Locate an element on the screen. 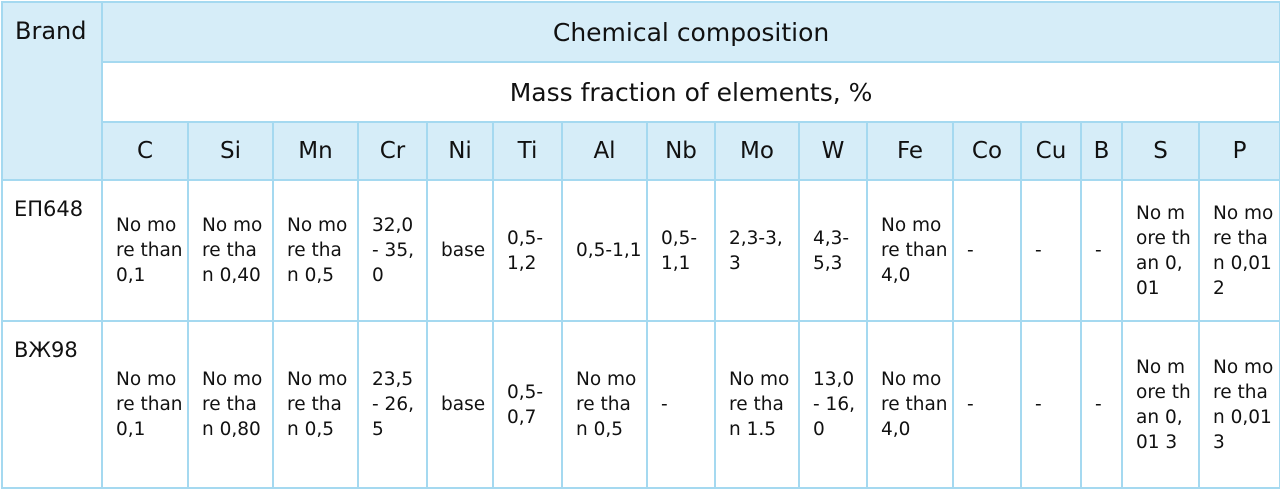 The height and width of the screenshot is (489, 1280). value-cell: No more than 0,40 is located at coordinates (230, 250).